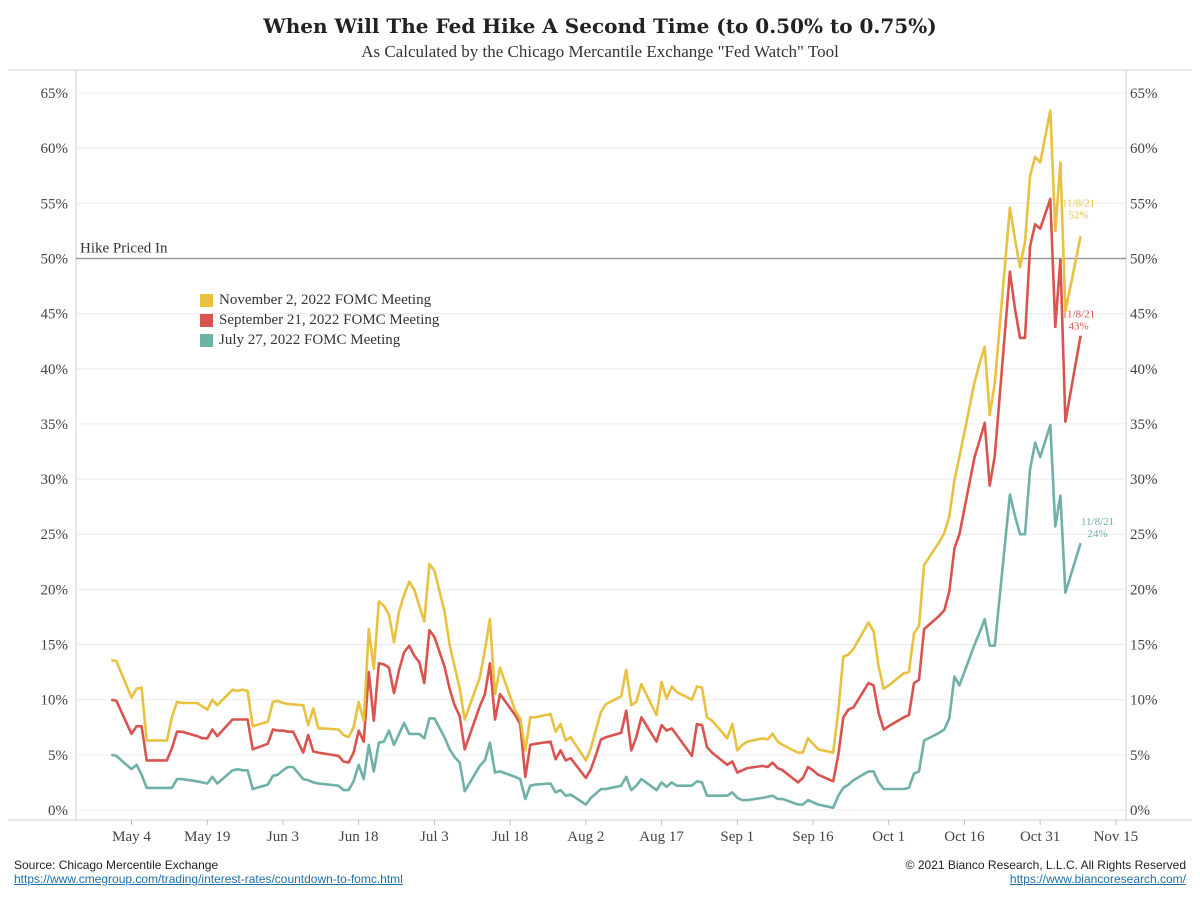  What do you see at coordinates (55, 94) in the screenshot?
I see `y-tick-label-left-65: 65%` at bounding box center [55, 94].